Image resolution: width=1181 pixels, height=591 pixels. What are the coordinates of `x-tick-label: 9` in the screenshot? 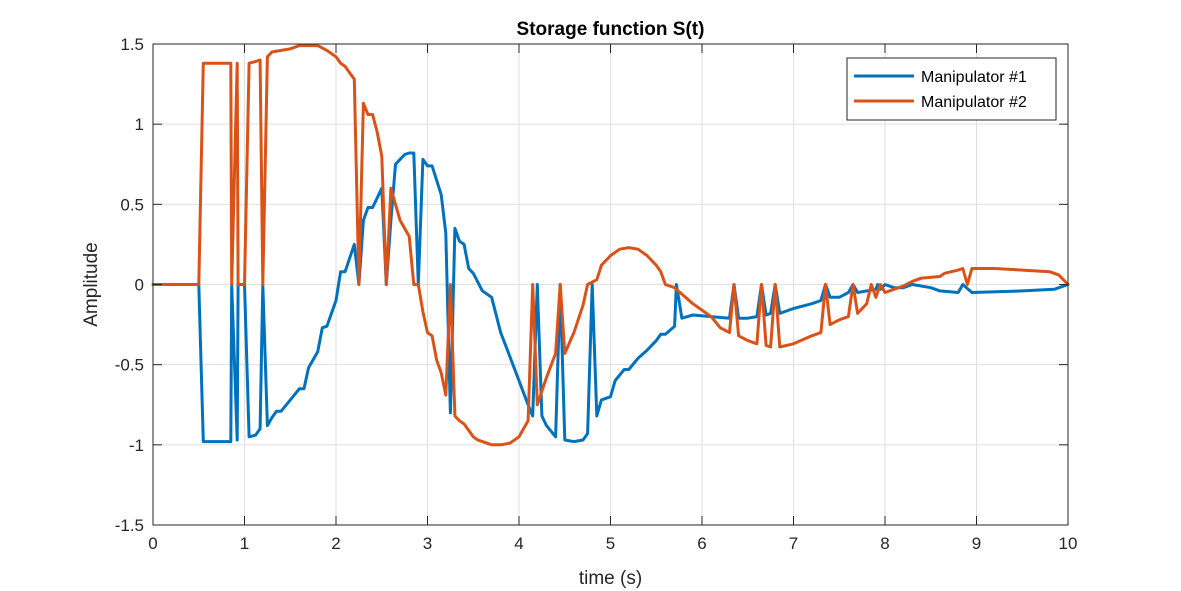 It's located at (976, 543).